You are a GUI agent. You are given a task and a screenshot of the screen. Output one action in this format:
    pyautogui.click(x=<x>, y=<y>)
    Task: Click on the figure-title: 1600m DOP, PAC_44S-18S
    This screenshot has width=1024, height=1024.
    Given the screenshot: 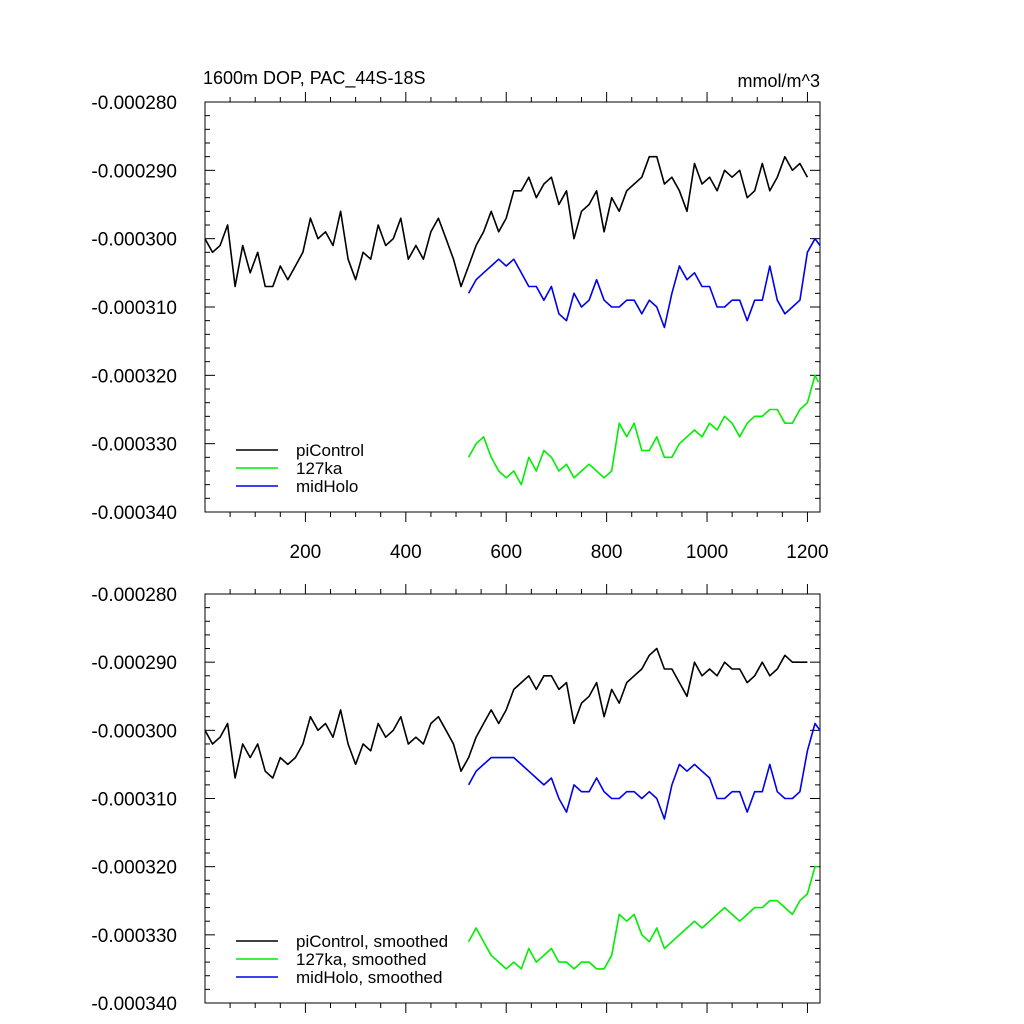 What is the action you would take?
    pyautogui.click(x=314, y=78)
    